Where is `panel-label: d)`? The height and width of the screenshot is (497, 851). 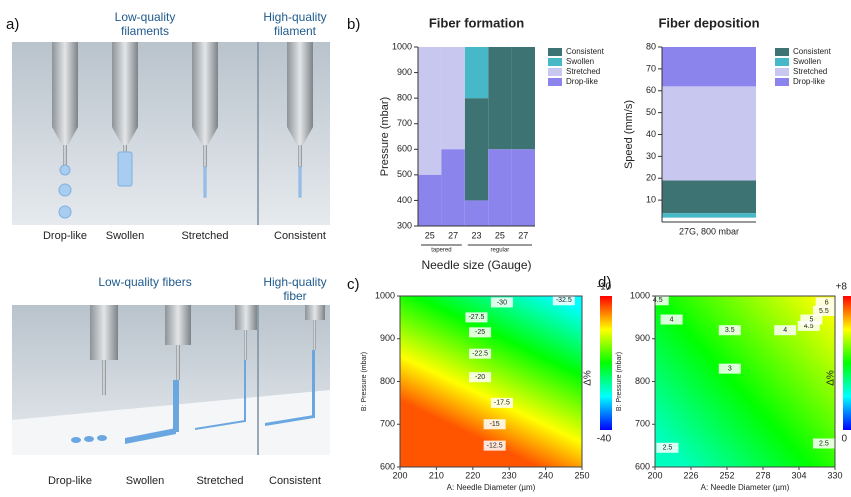
panel-label: d) is located at coordinates (605, 282).